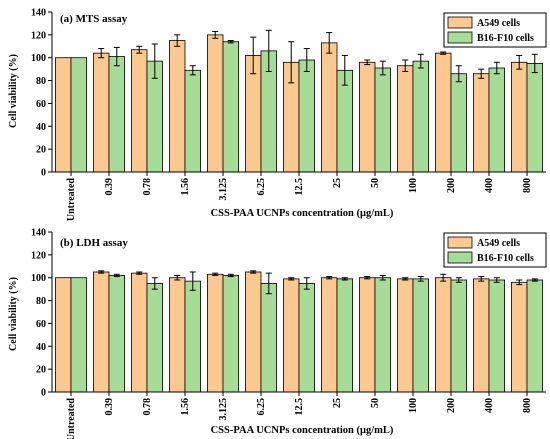 The image size is (550, 439). What do you see at coordinates (41, 324) in the screenshot?
I see `panel-b-y-tick-label: 60` at bounding box center [41, 324].